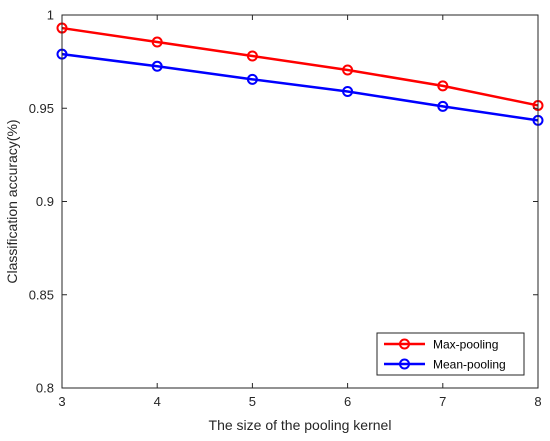  What do you see at coordinates (442, 401) in the screenshot?
I see `x-tick-label: 7` at bounding box center [442, 401].